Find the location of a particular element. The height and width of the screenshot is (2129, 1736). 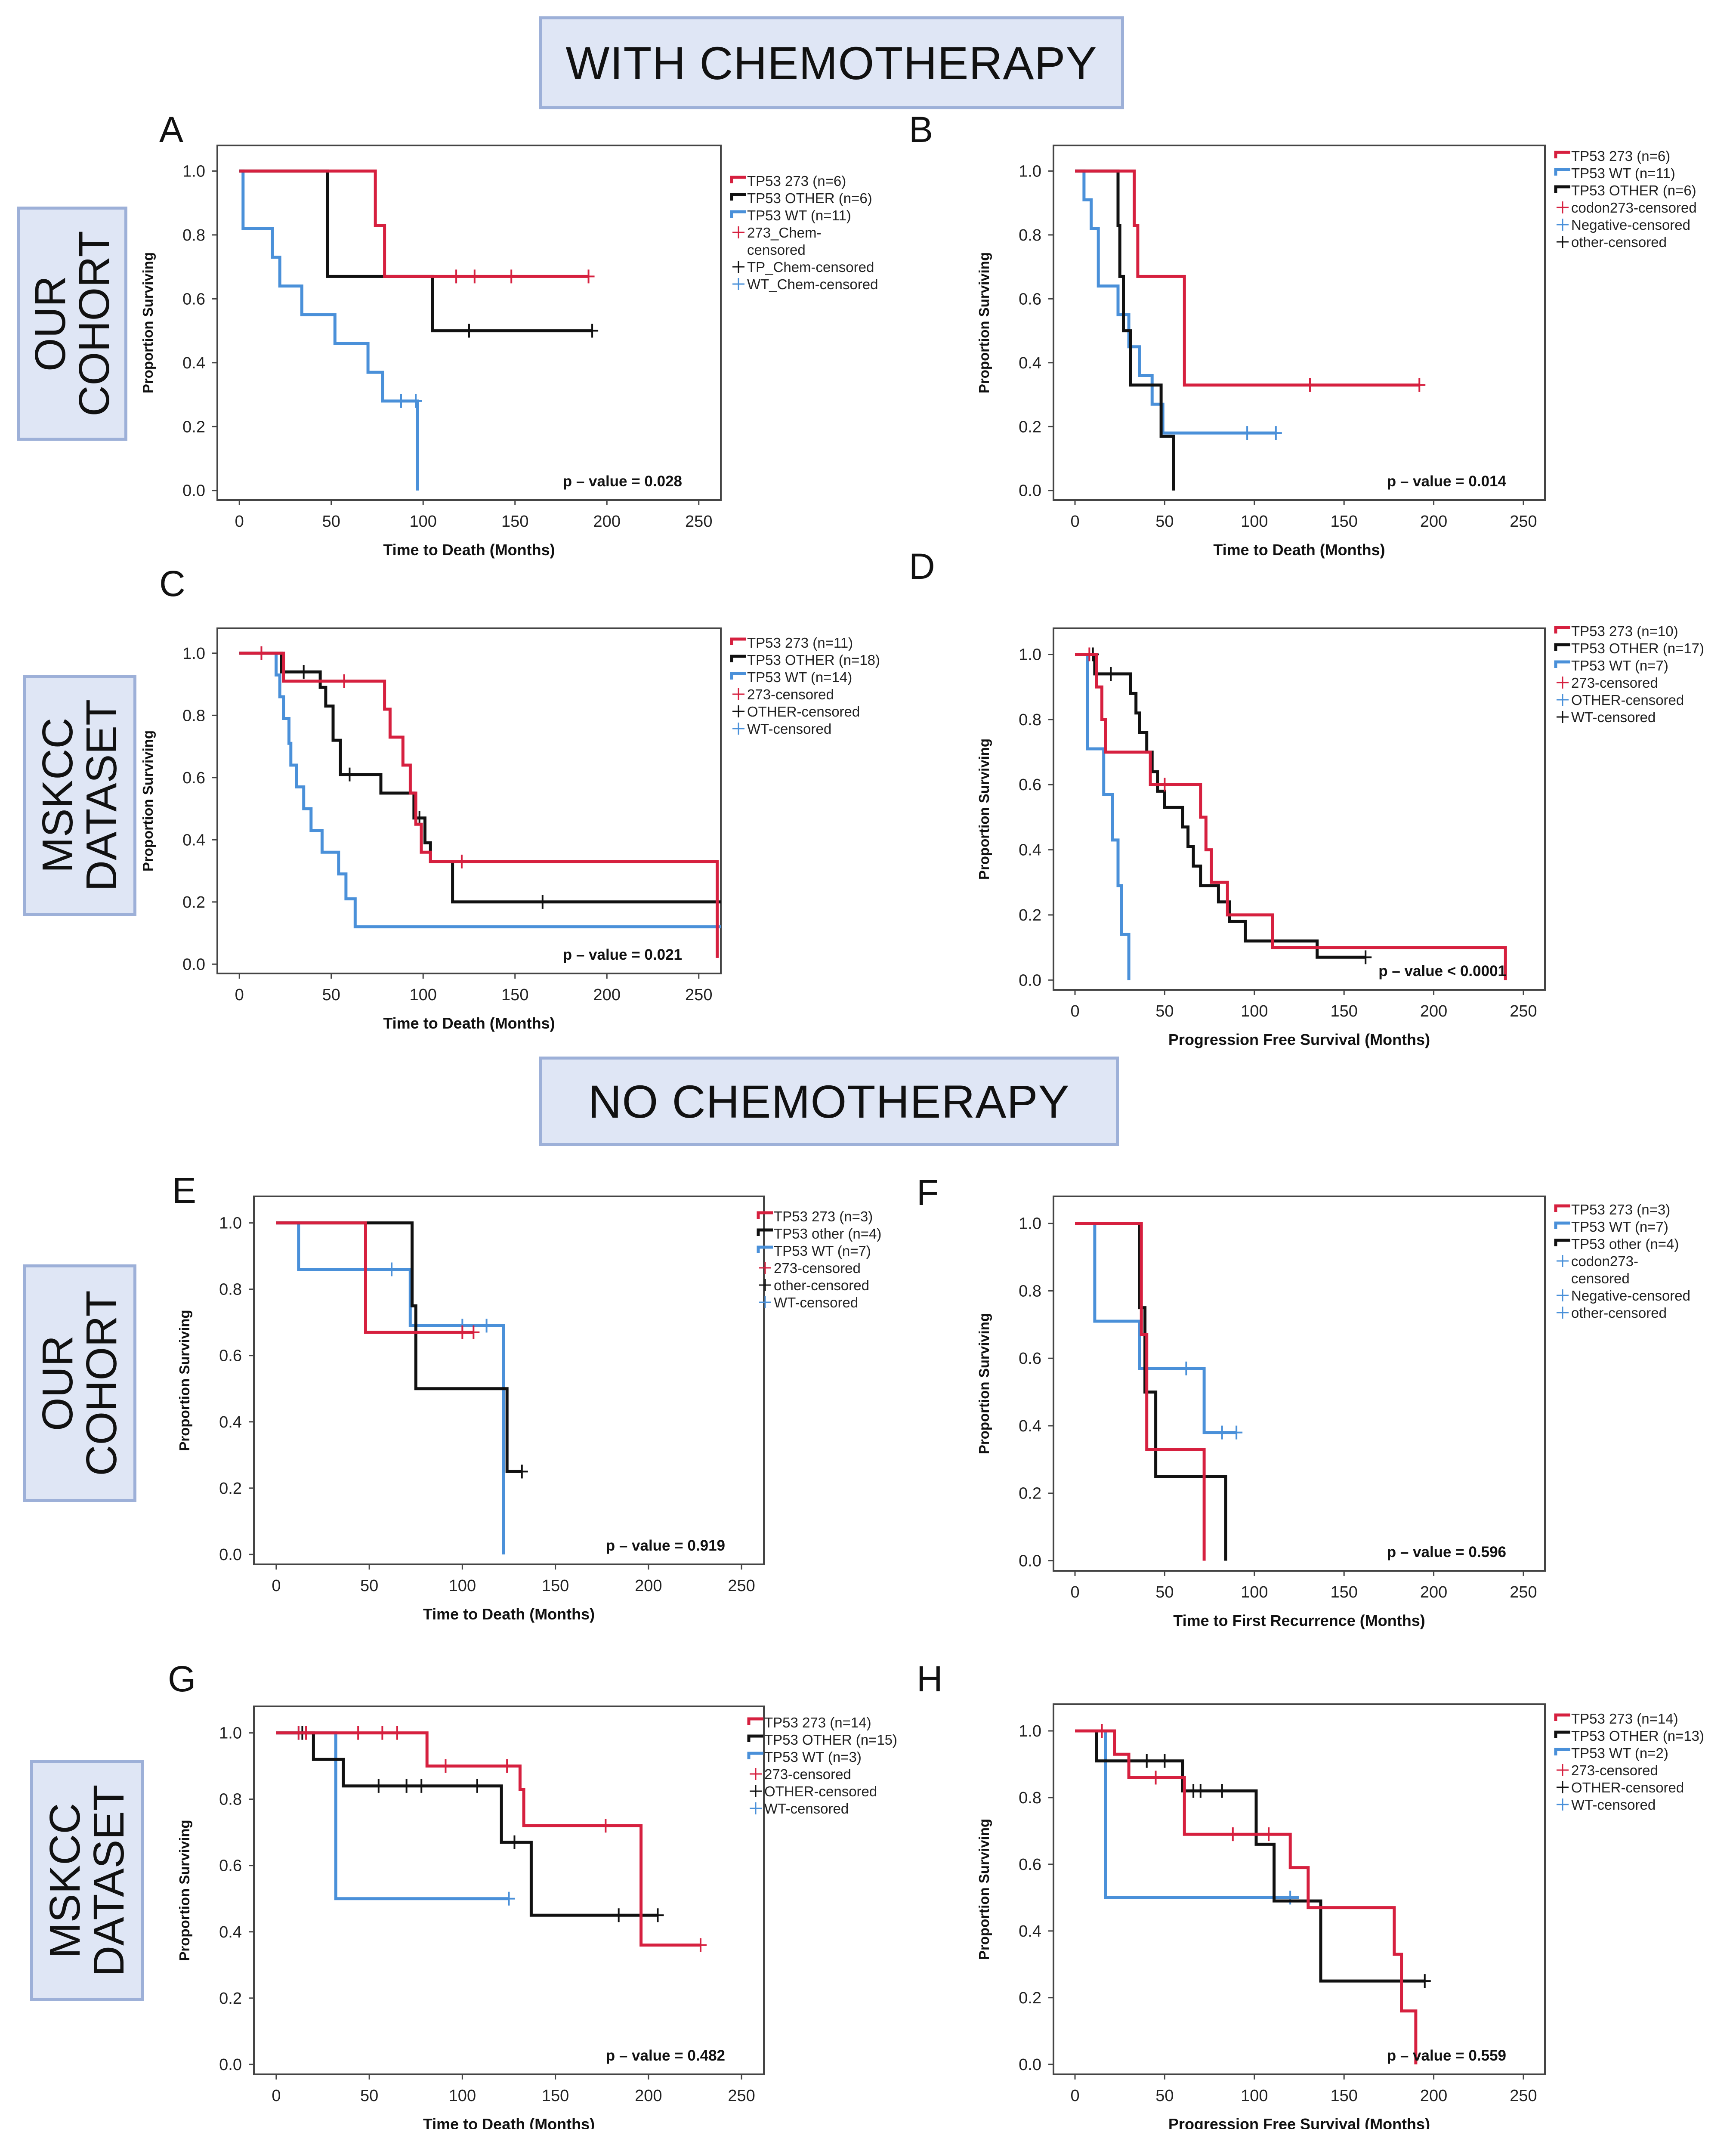

legend-entry: TP_Chem-censored is located at coordinates (810, 267).